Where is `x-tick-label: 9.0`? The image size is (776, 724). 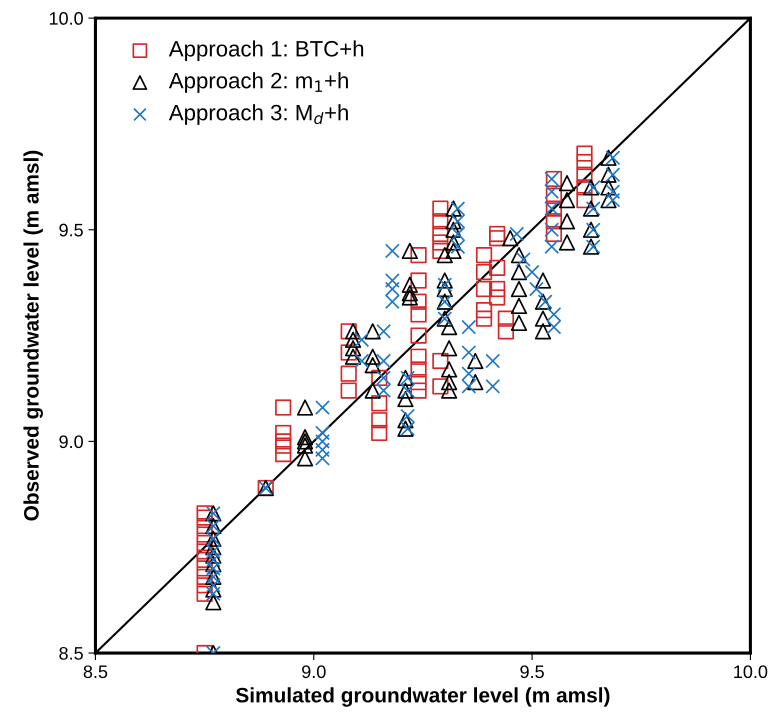
x-tick-label: 9.0 is located at coordinates (314, 671).